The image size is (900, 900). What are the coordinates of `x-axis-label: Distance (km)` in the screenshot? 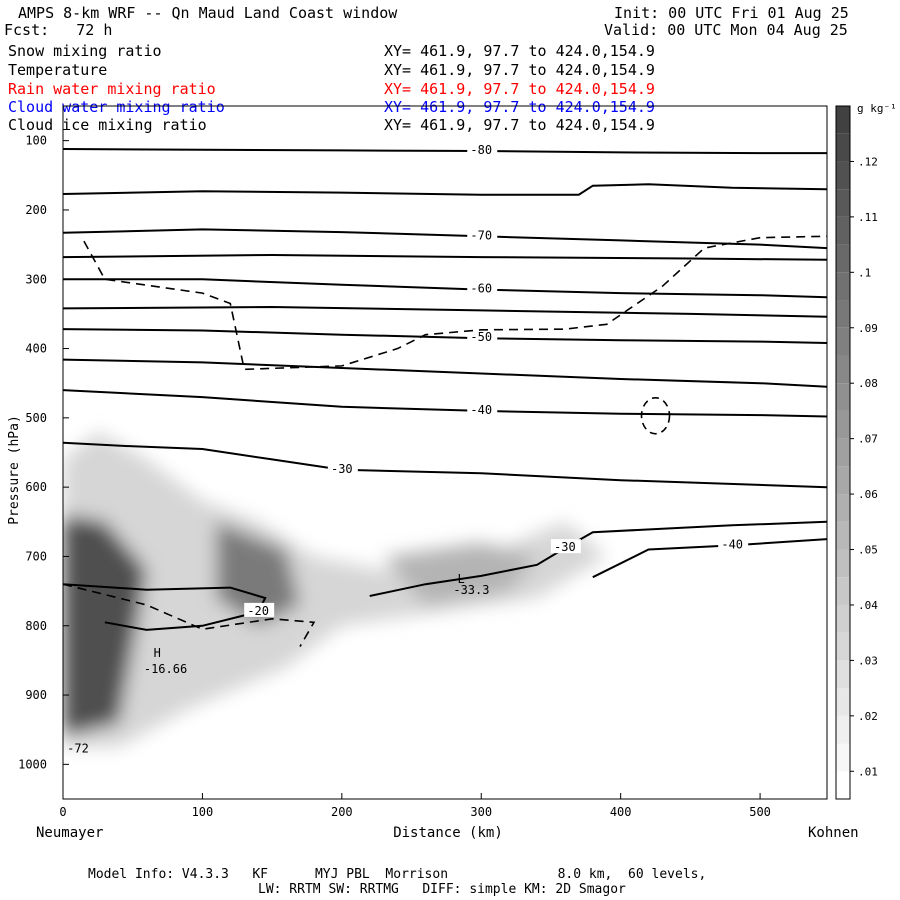 It's located at (448, 833).